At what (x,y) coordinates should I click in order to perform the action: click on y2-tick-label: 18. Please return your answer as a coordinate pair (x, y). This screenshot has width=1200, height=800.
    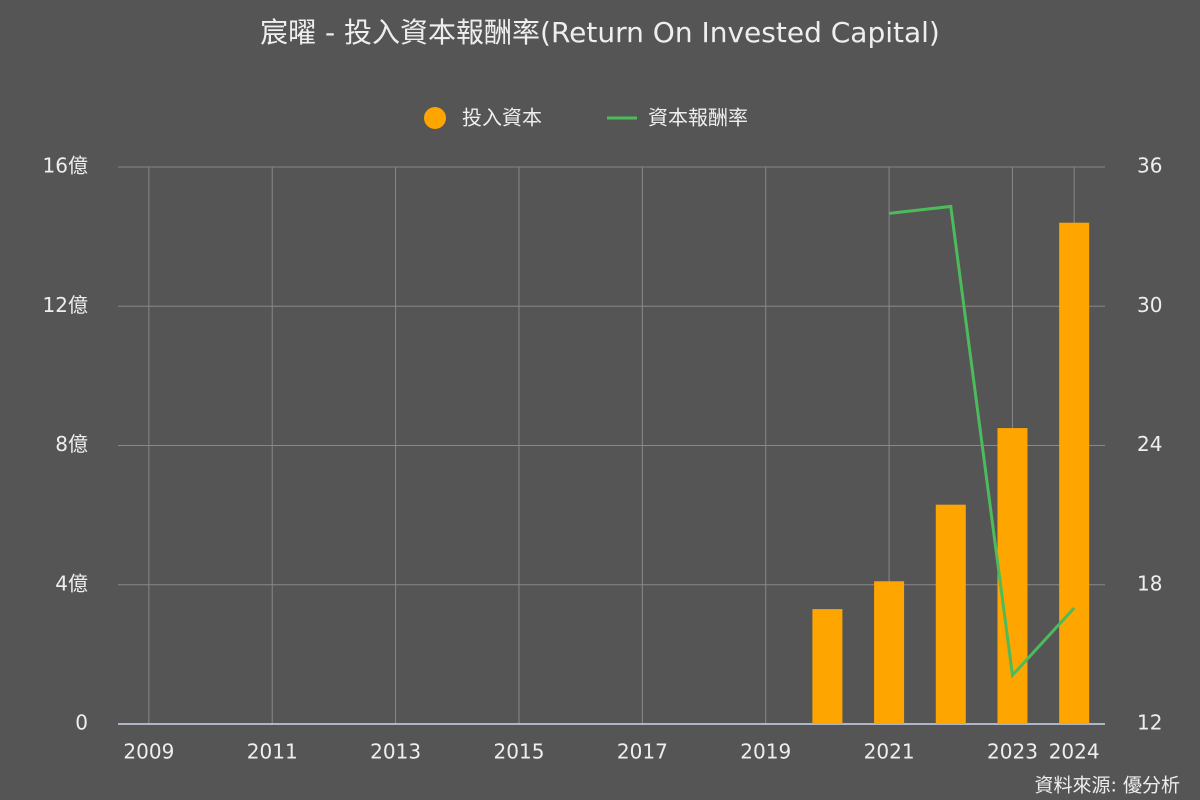
    Looking at the image, I should click on (1149, 583).